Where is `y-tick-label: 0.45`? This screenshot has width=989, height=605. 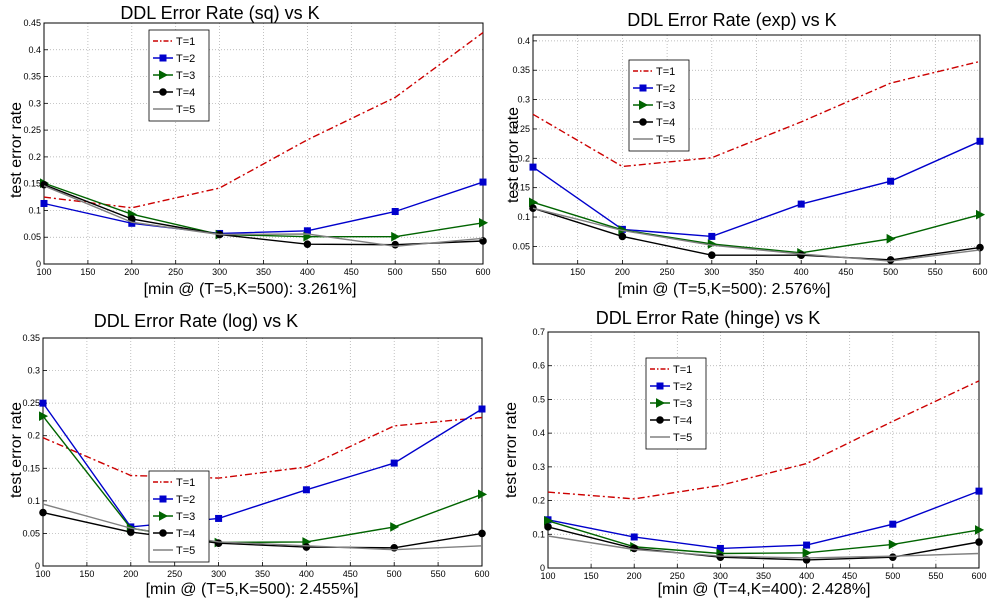
y-tick-label: 0.45 is located at coordinates (32, 23).